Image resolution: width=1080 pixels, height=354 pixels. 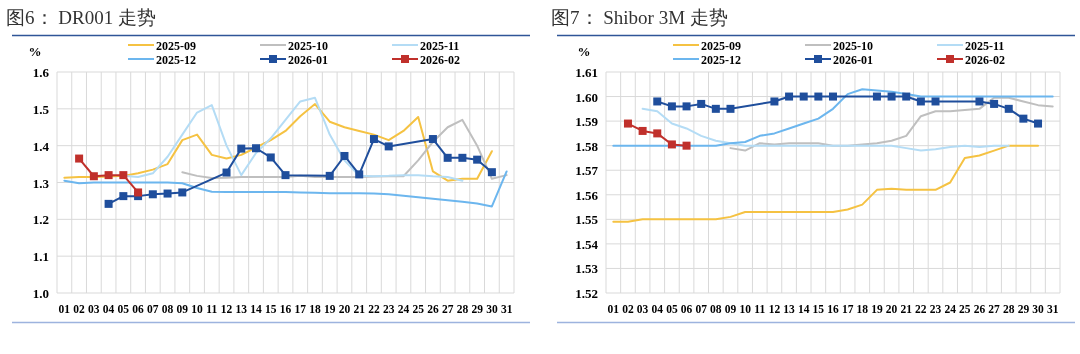 What do you see at coordinates (506, 309) in the screenshot?
I see `x-tick-label: 31` at bounding box center [506, 309].